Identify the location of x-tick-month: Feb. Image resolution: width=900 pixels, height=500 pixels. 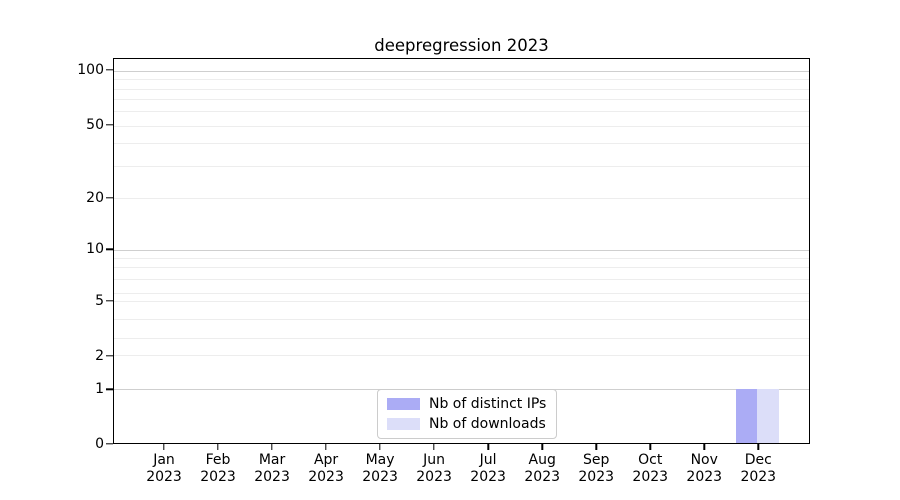
(218, 460).